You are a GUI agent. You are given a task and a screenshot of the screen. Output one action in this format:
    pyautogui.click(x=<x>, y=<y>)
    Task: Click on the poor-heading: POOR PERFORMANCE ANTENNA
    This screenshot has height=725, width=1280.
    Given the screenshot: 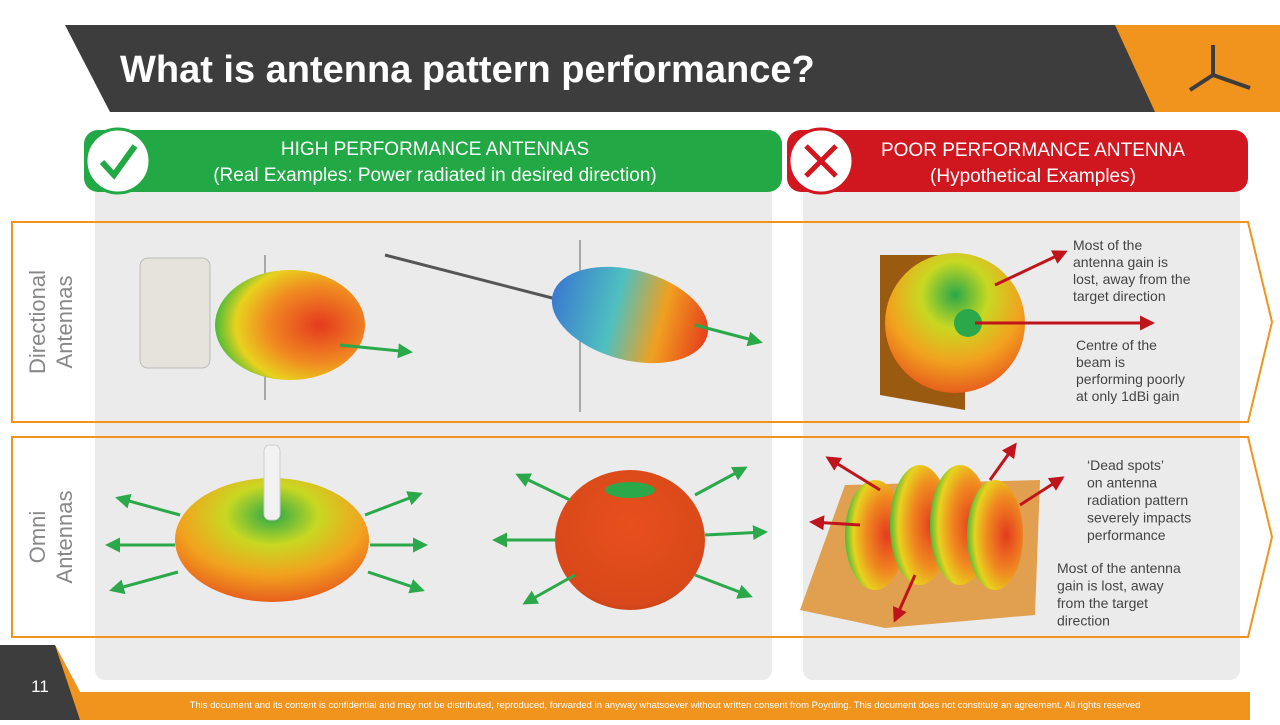 What is the action you would take?
    pyautogui.click(x=1033, y=150)
    